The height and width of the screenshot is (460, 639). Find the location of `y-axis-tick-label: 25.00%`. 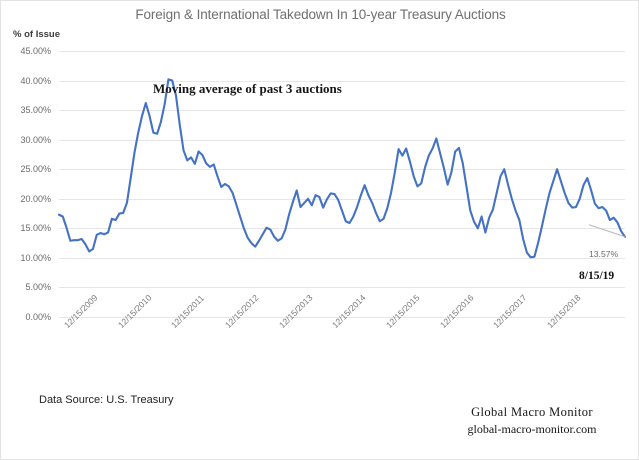

y-axis-tick-label: 25.00% is located at coordinates (35, 169).